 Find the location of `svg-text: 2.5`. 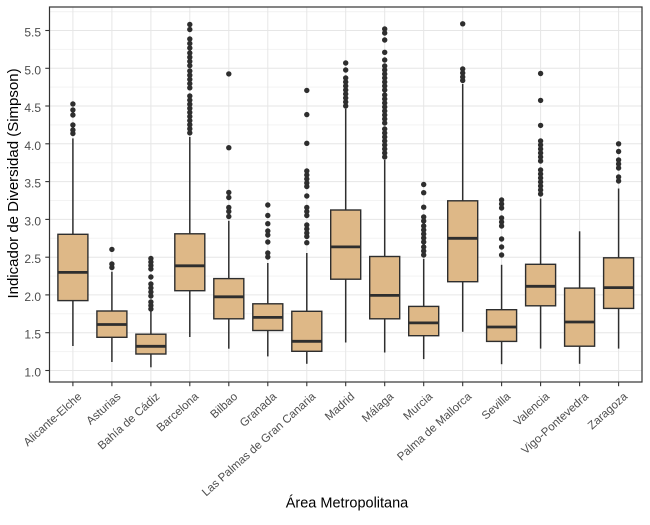

svg-text: 2.5 is located at coordinates (32, 259).